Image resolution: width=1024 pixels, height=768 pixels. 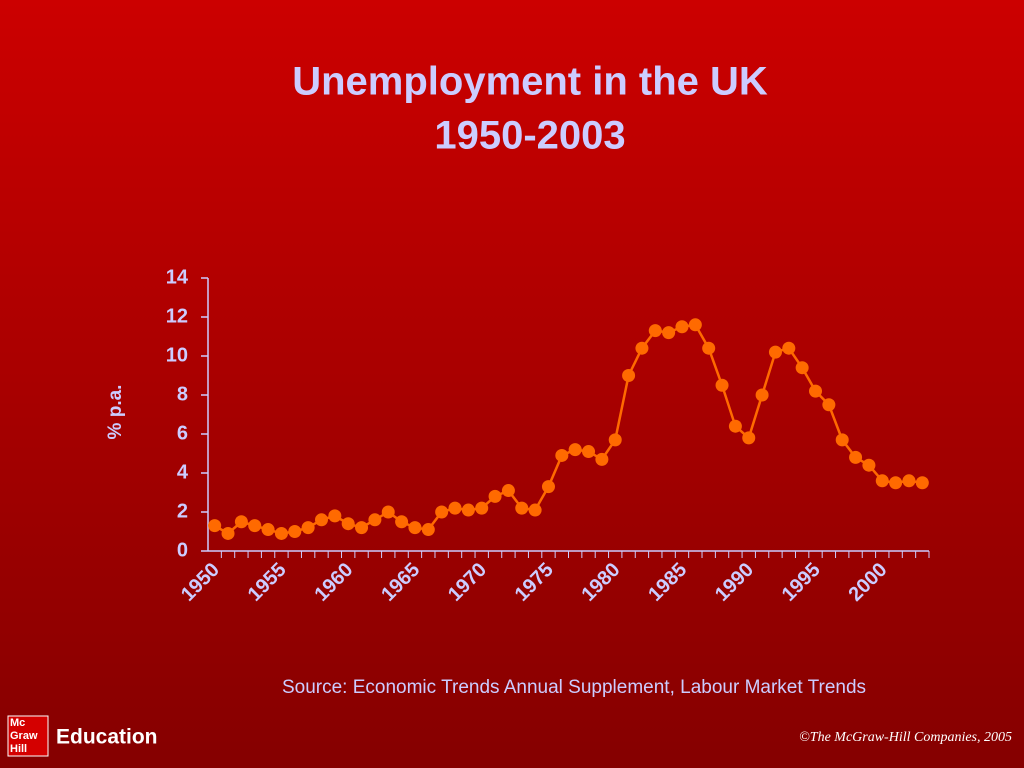 I want to click on y-tick-label: 12, so click(x=177, y=316).